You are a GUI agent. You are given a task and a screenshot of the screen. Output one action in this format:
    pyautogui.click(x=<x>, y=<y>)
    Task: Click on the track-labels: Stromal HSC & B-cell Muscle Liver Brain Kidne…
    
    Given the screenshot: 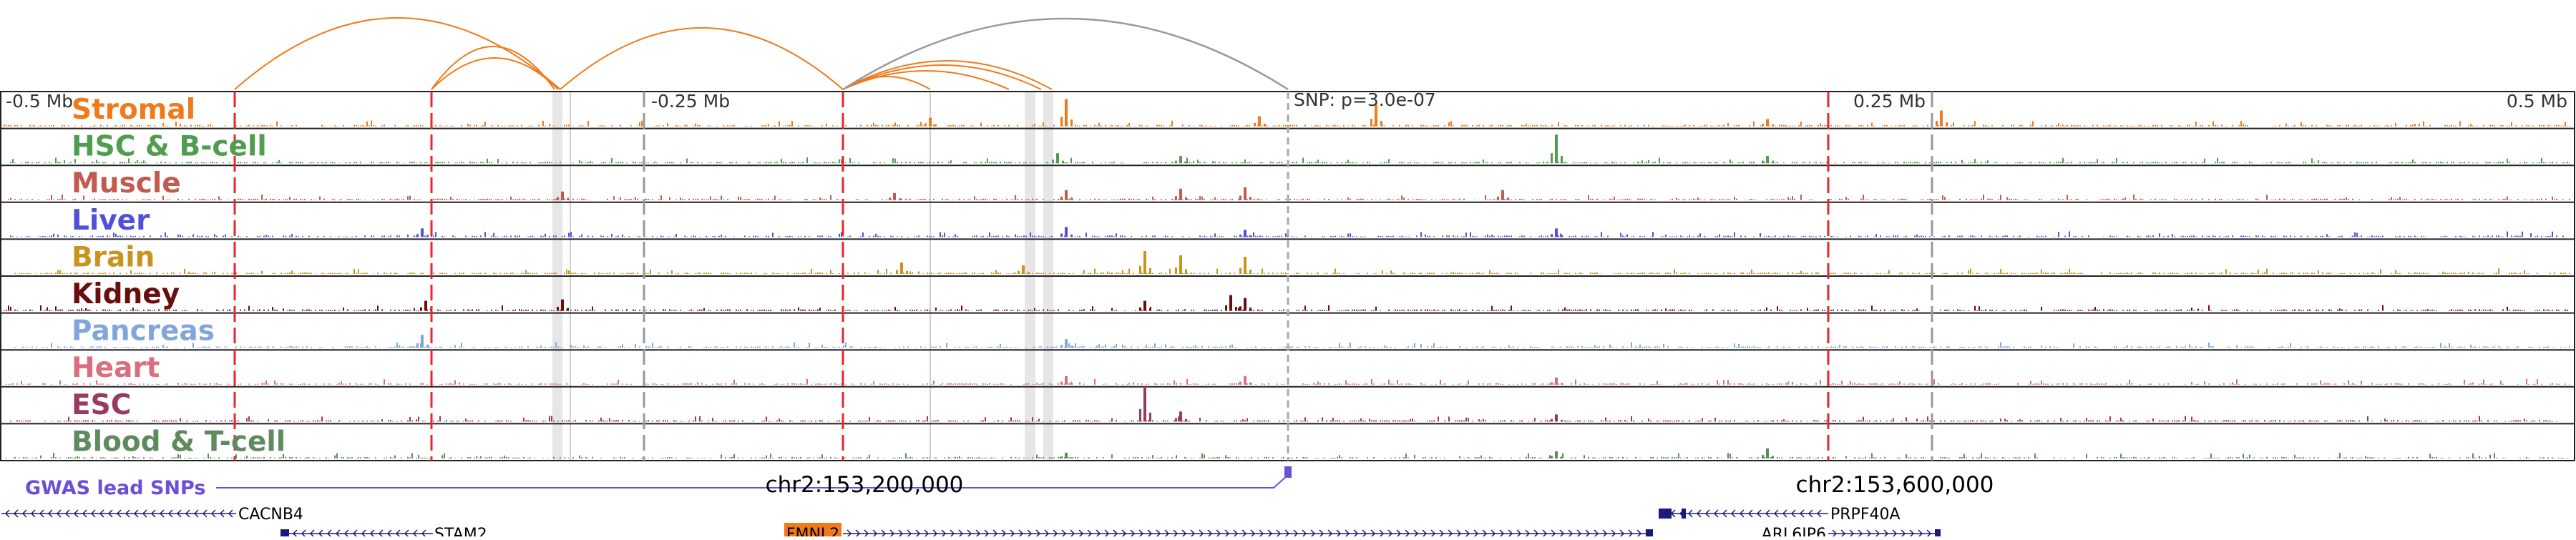 What is the action you would take?
    pyautogui.click(x=179, y=276)
    